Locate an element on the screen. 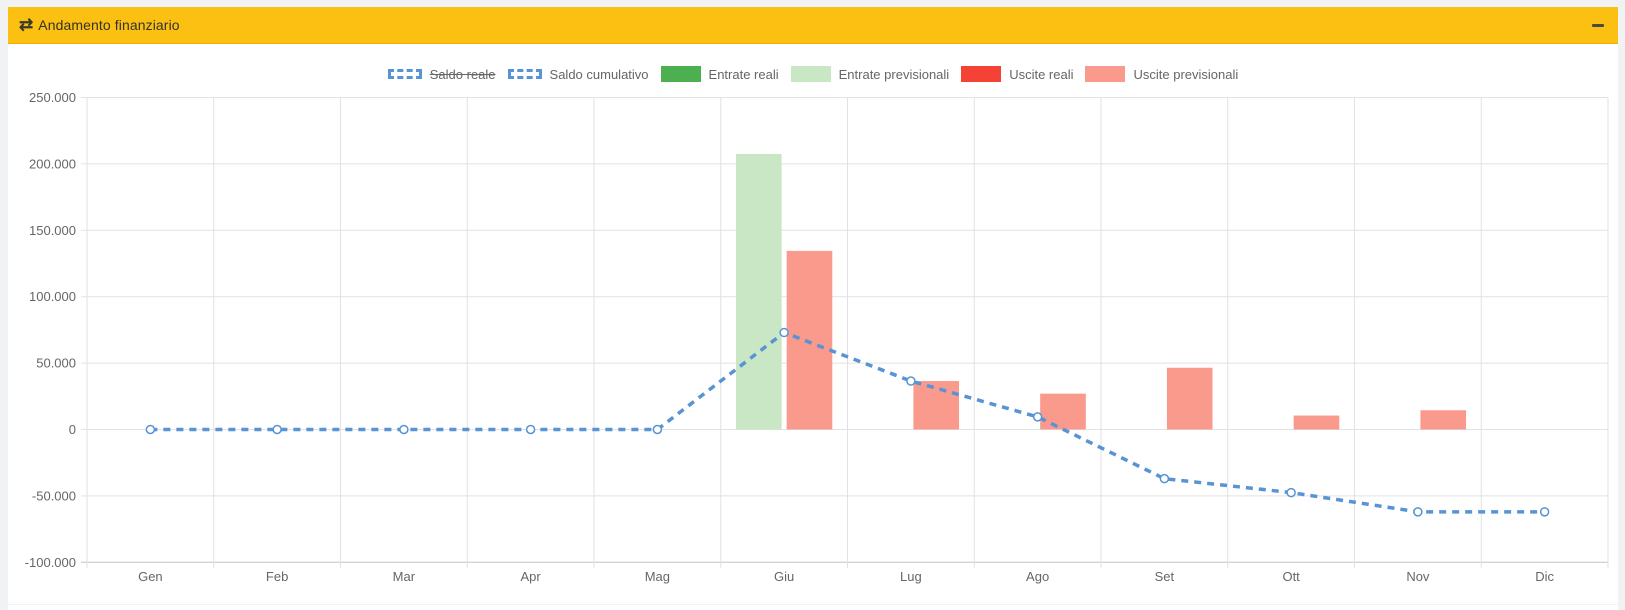  legend-item-entrate-previsionali: Entrate previsionali is located at coordinates (870, 74).